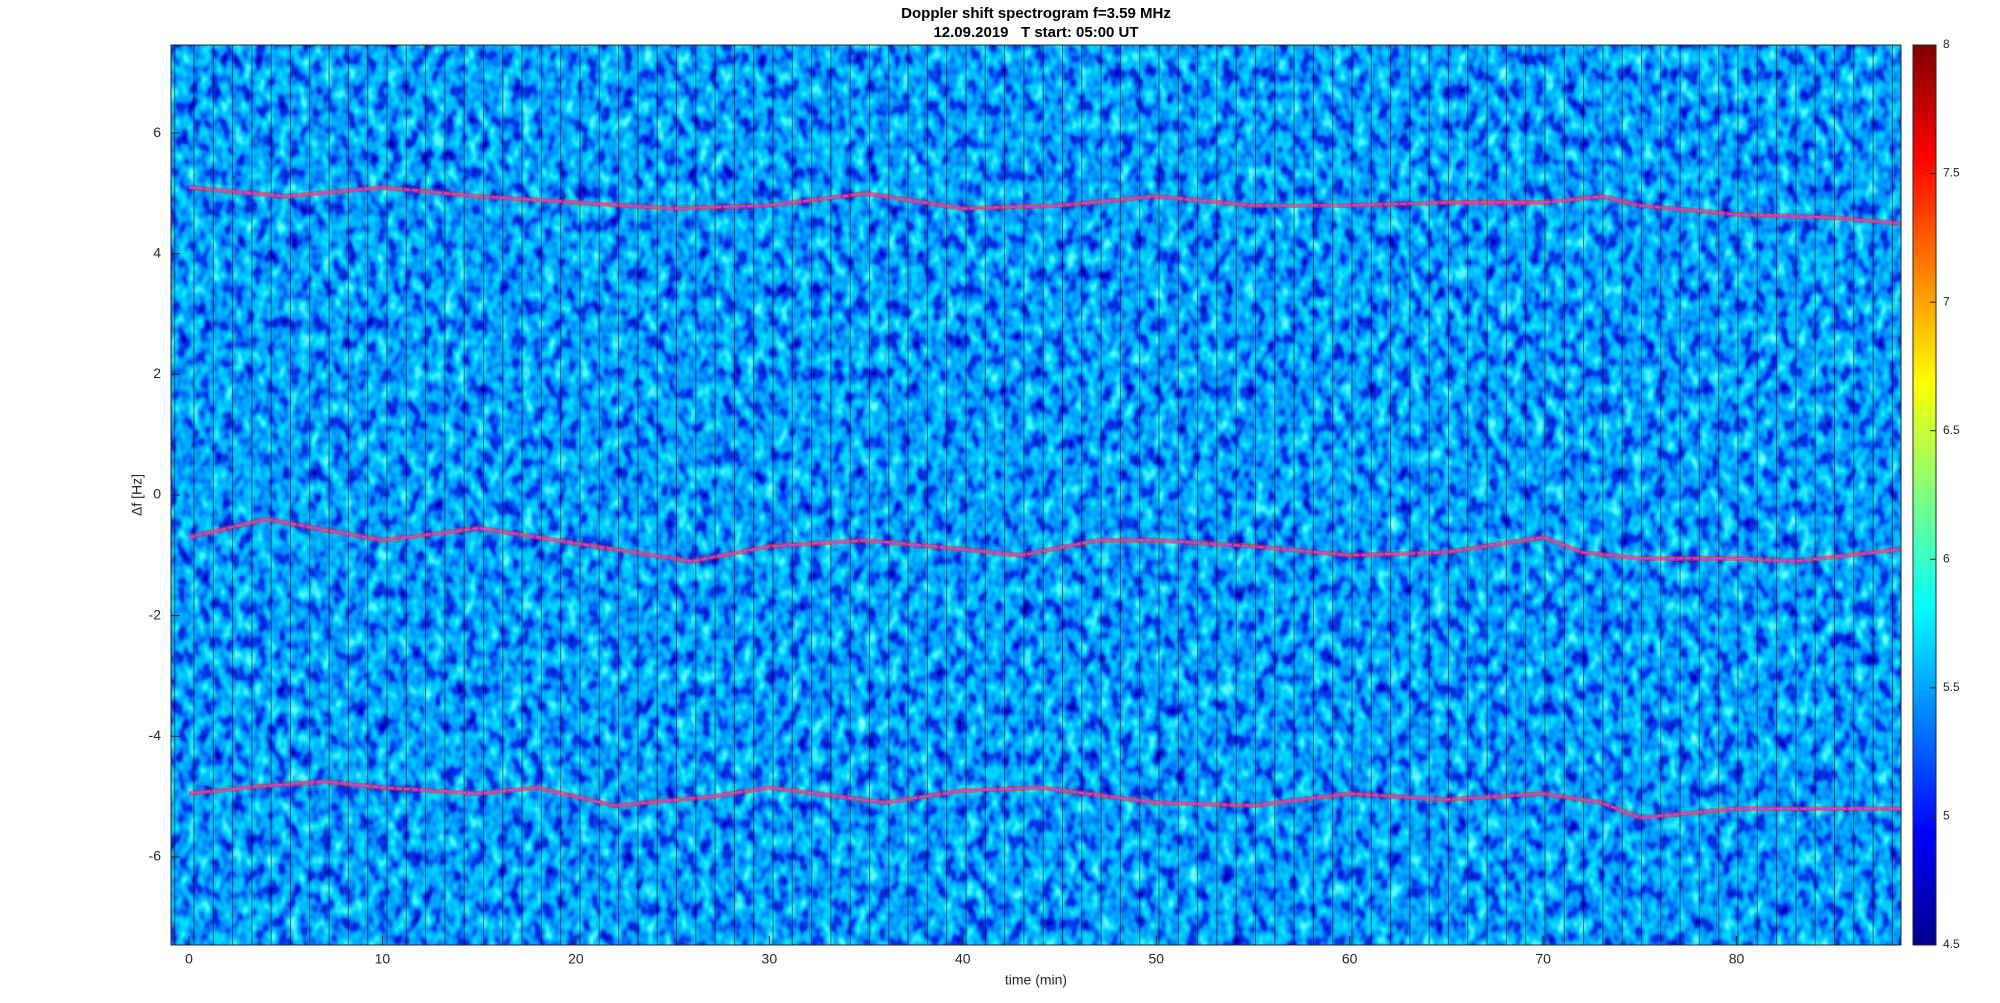 The width and height of the screenshot is (2000, 1003). Describe the element at coordinates (1035, 32) in the screenshot. I see `chart-subtitle: 12.09.2019 T start: 05:00 UT` at that location.